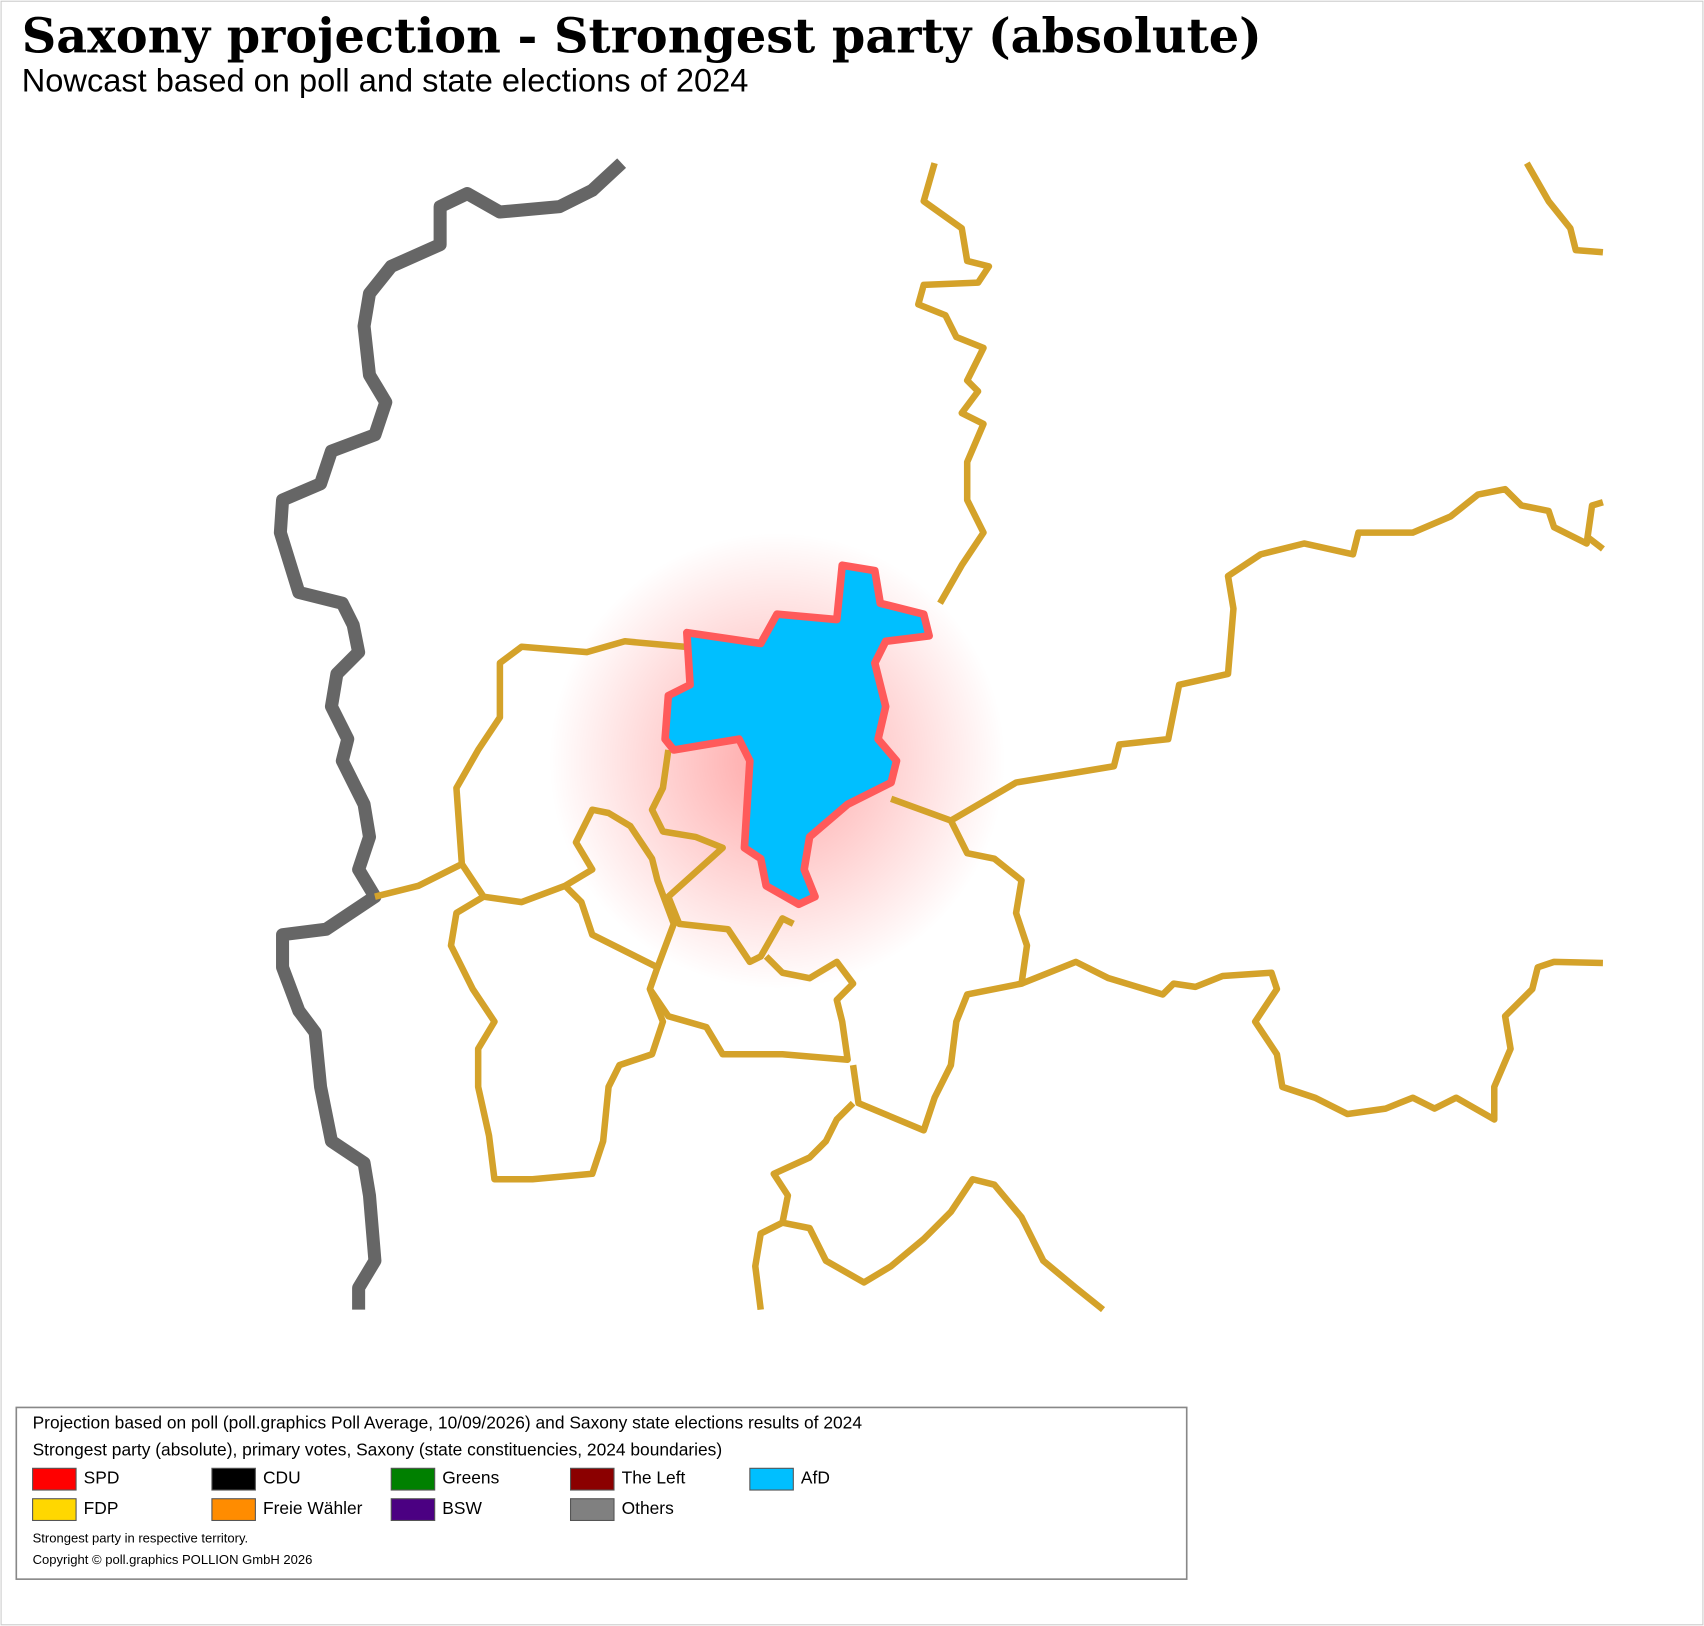 The height and width of the screenshot is (1626, 1704). I want to click on legend-label: Freie Wähler, so click(313, 1508).